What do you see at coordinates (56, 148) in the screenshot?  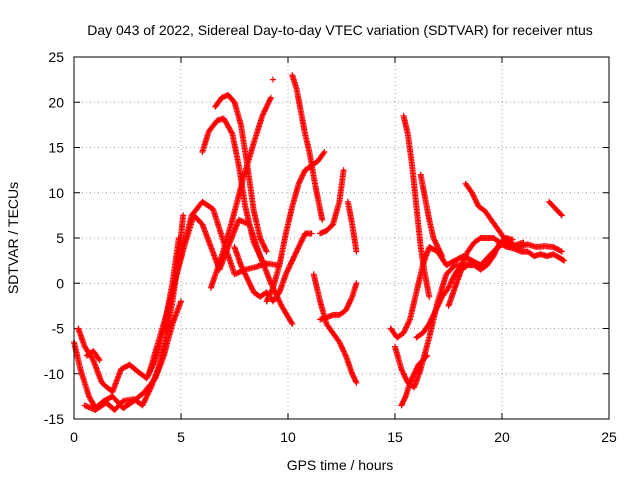 I see `y-tick-label: 15` at bounding box center [56, 148].